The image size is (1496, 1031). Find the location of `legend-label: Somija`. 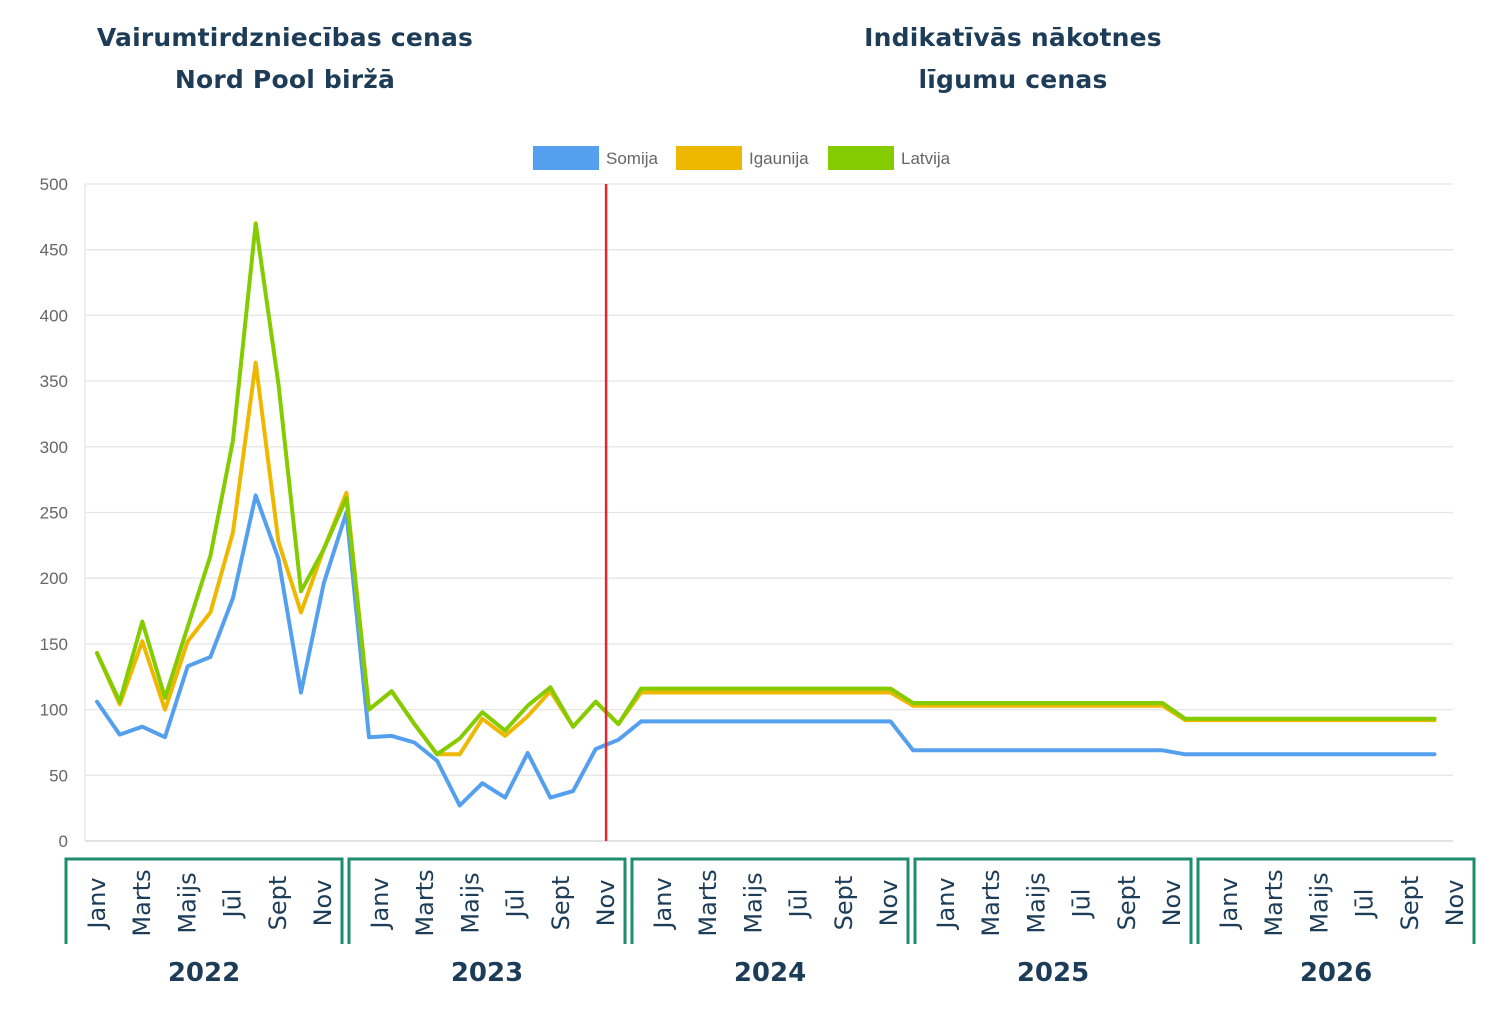

legend-label: Somija is located at coordinates (632, 158).